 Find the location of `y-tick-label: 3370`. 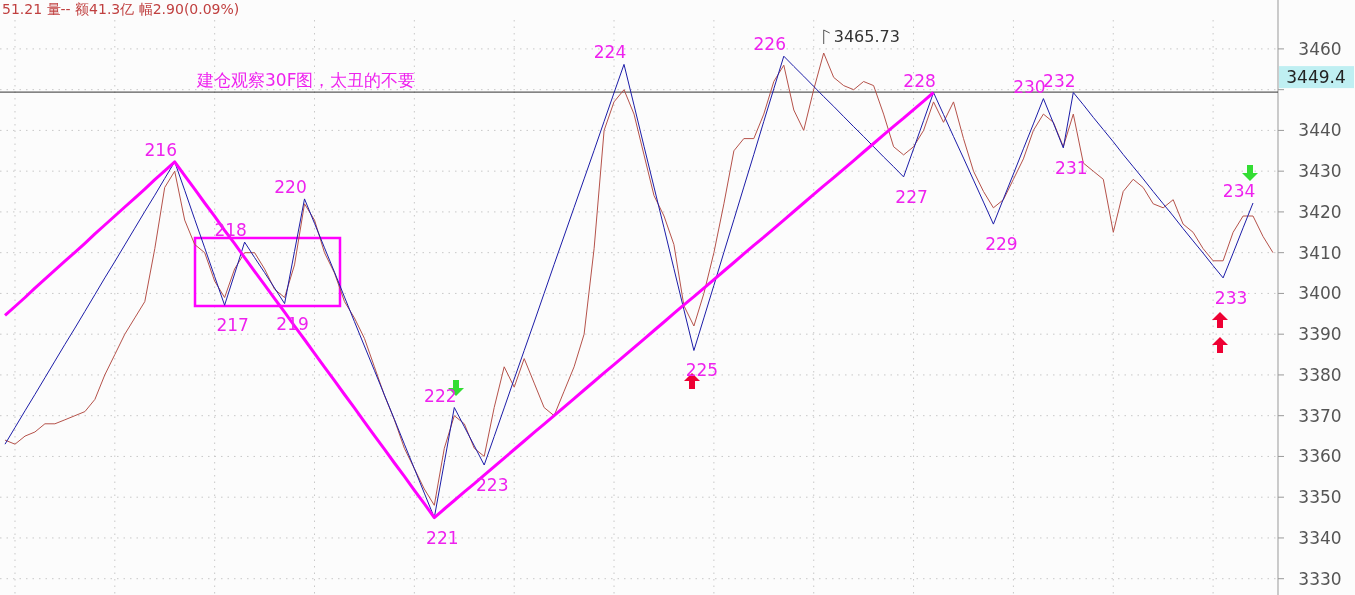

y-tick-label: 3370 is located at coordinates (1320, 415).